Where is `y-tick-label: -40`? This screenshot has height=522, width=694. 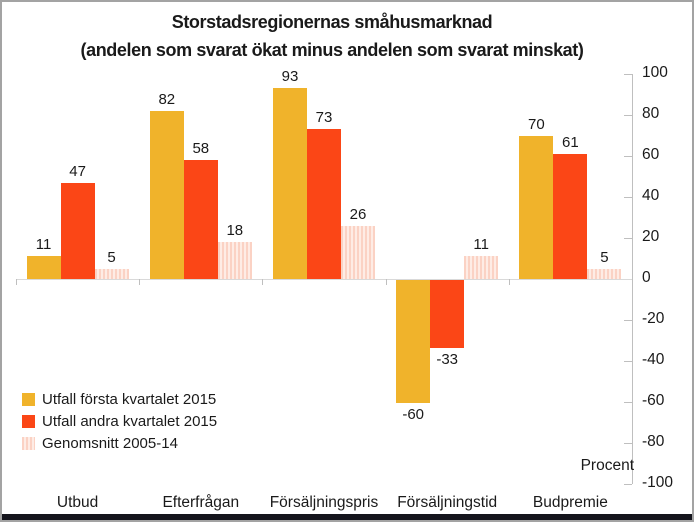 y-tick-label: -40 is located at coordinates (653, 359).